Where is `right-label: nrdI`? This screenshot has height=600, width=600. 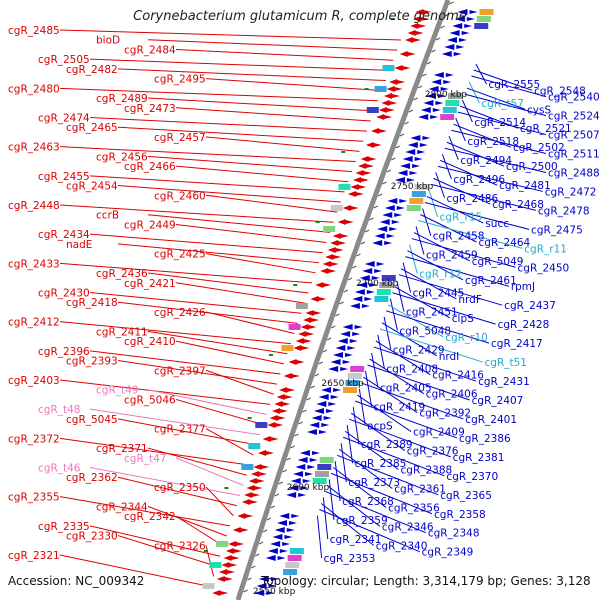 right-label: nrdI is located at coordinates (449, 357).